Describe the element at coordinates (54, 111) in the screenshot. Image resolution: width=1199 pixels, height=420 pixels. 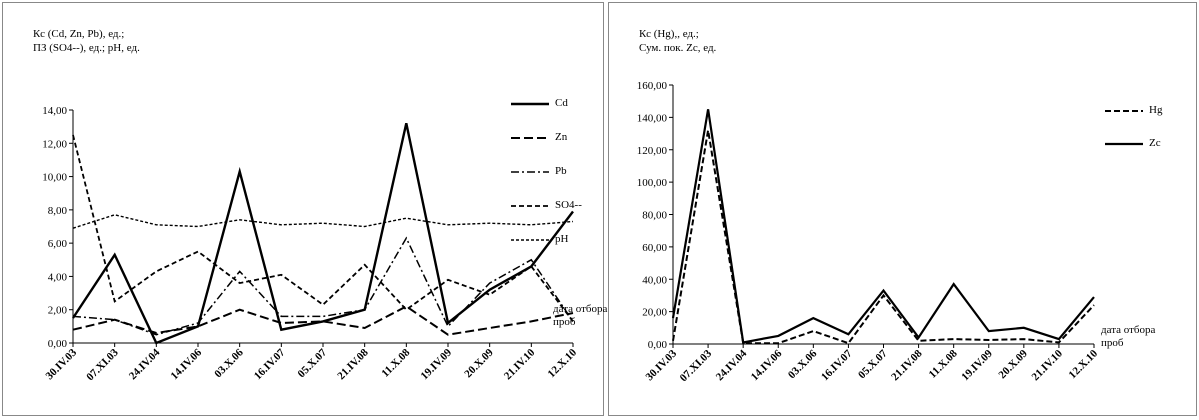
I see `y-tick-label: 14,00` at that location.